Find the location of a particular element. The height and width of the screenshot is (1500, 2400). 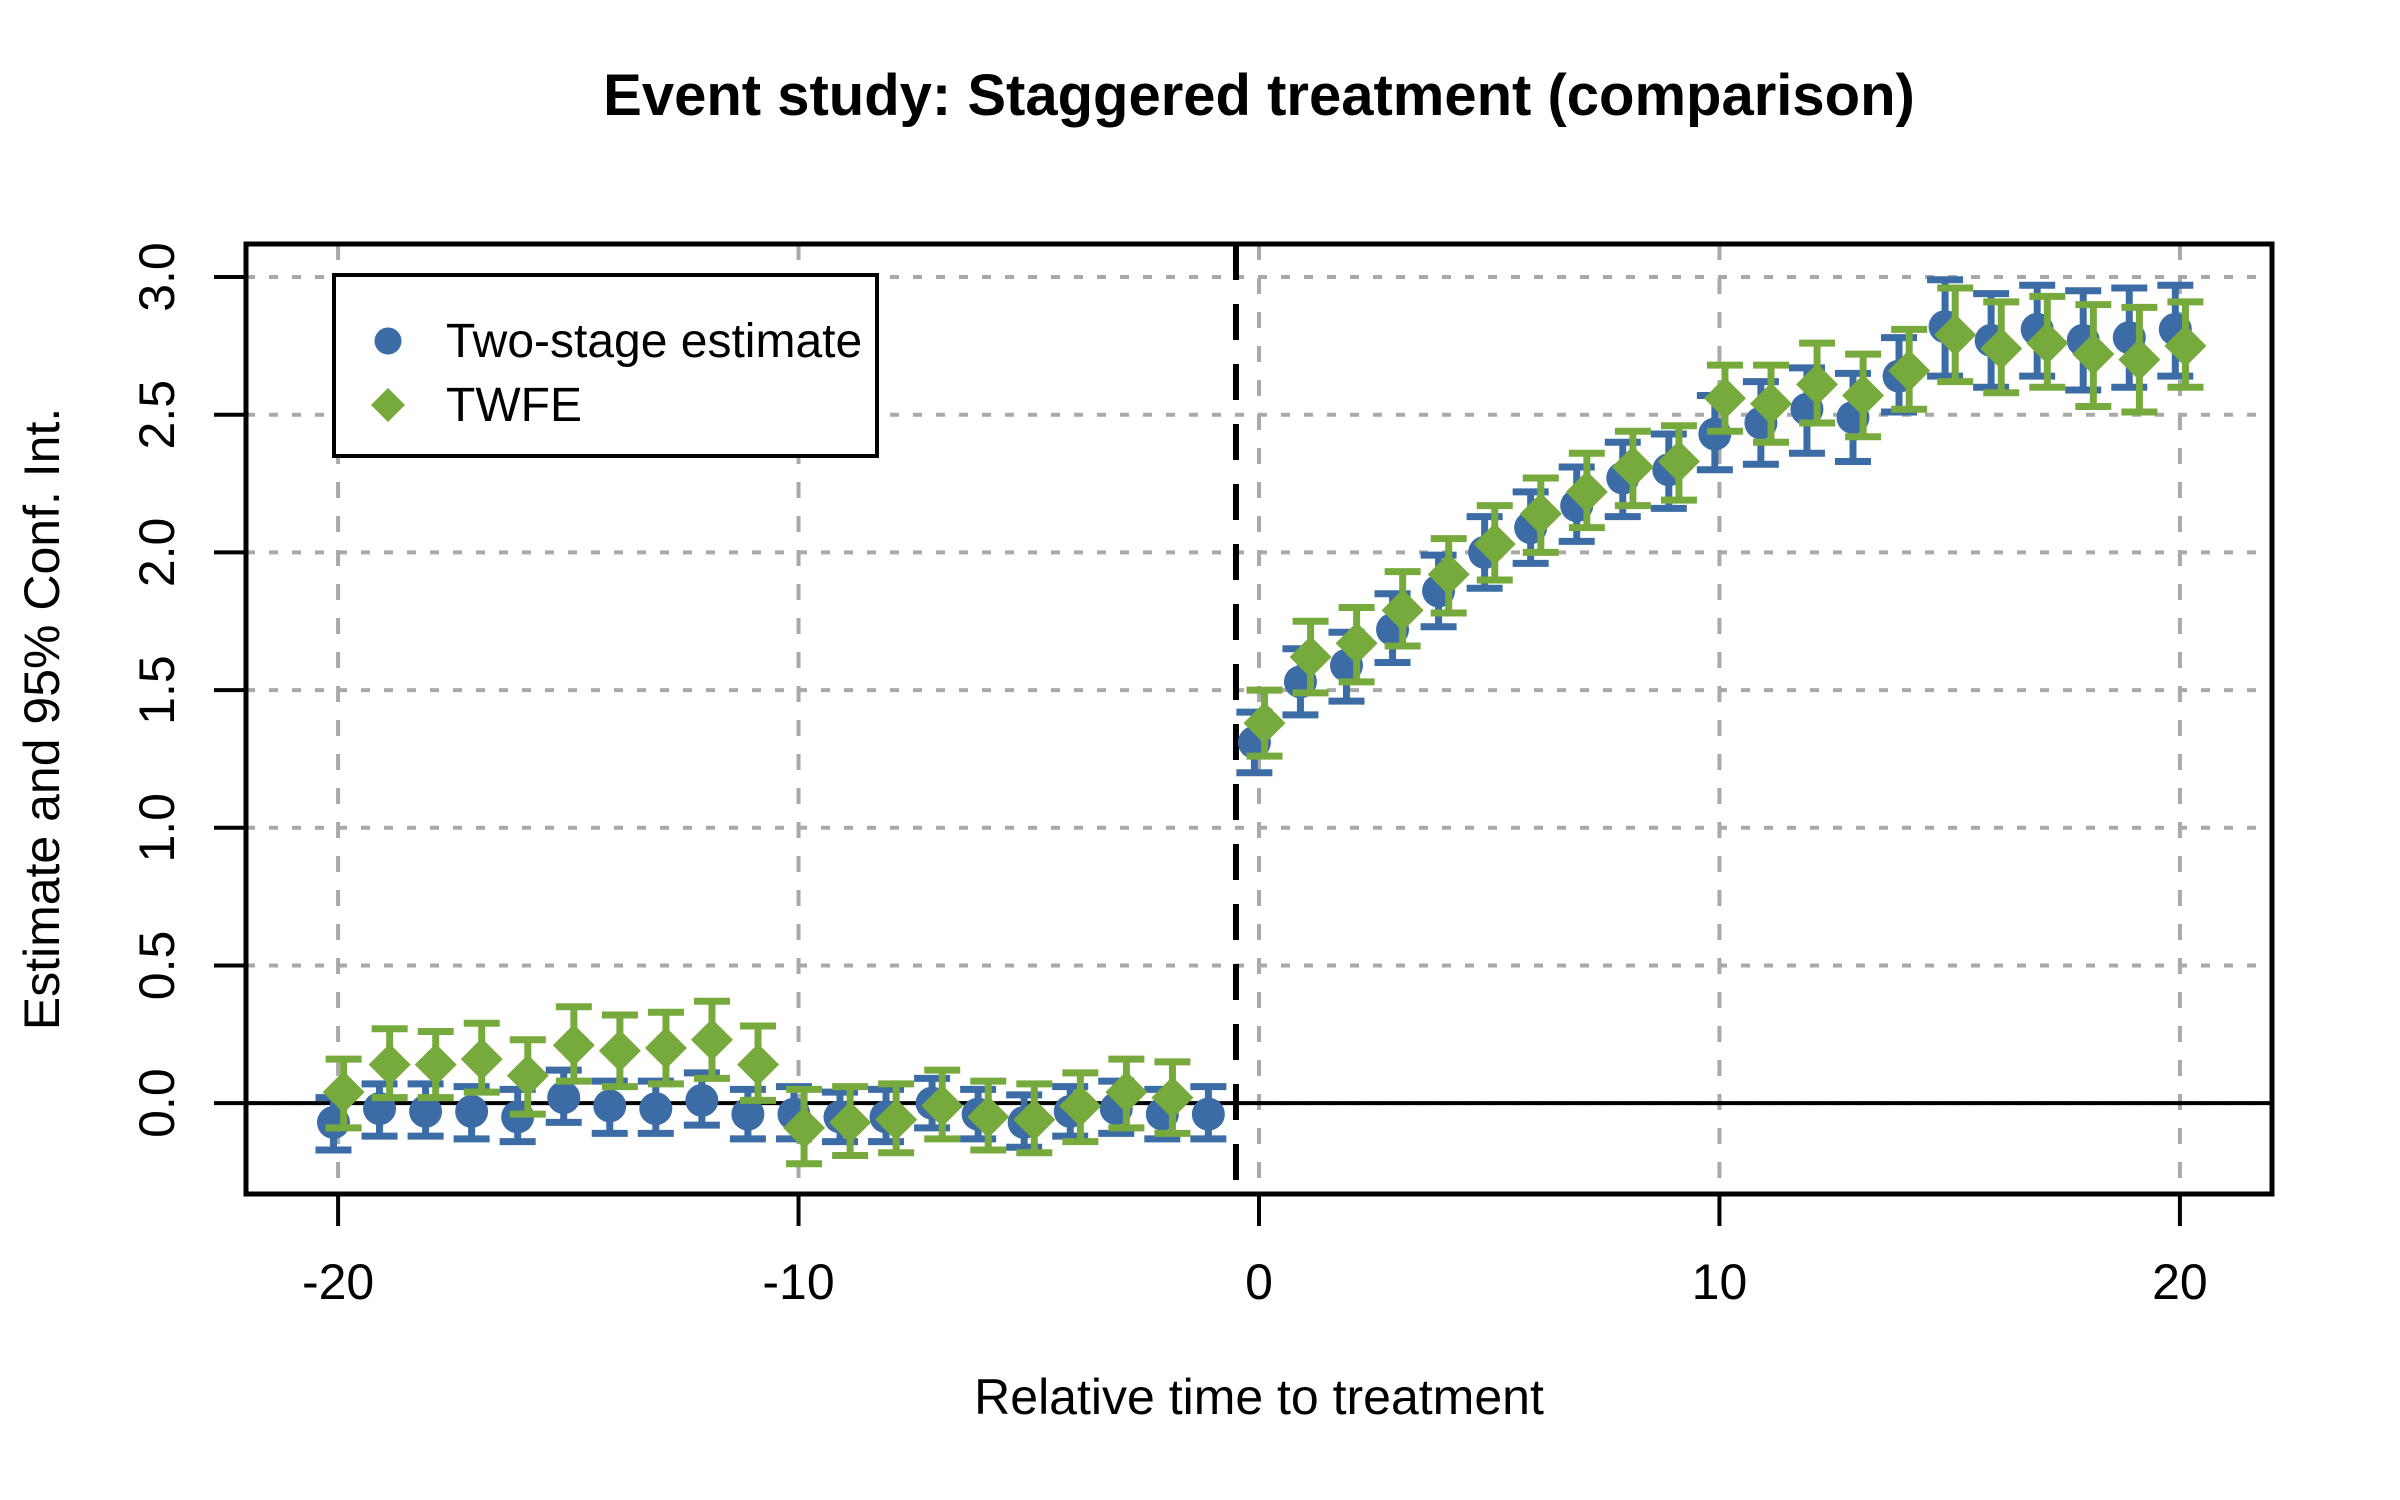

y-tick-label: 1.0 is located at coordinates (157, 828).